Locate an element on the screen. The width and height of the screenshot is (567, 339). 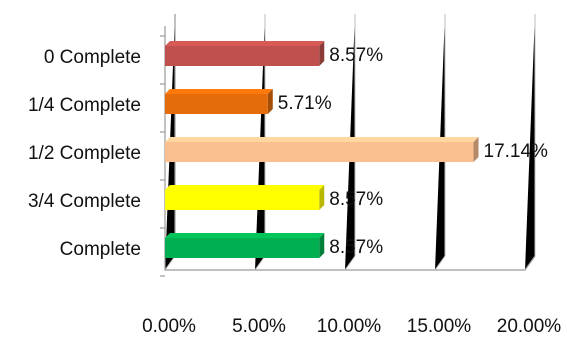
x-tick-label-3: 15.00% is located at coordinates (439, 326).